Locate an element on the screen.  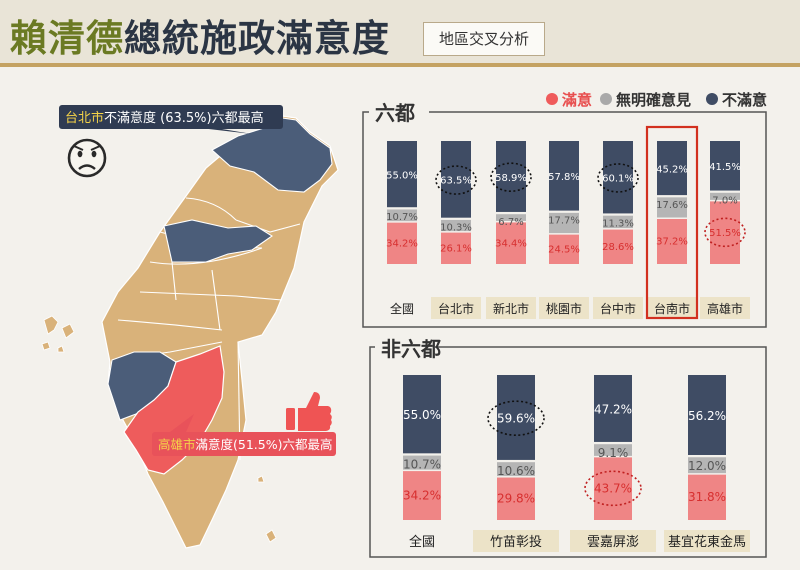
callout-detail: 滿意度(51.5%)六都最高 is located at coordinates (264, 444).